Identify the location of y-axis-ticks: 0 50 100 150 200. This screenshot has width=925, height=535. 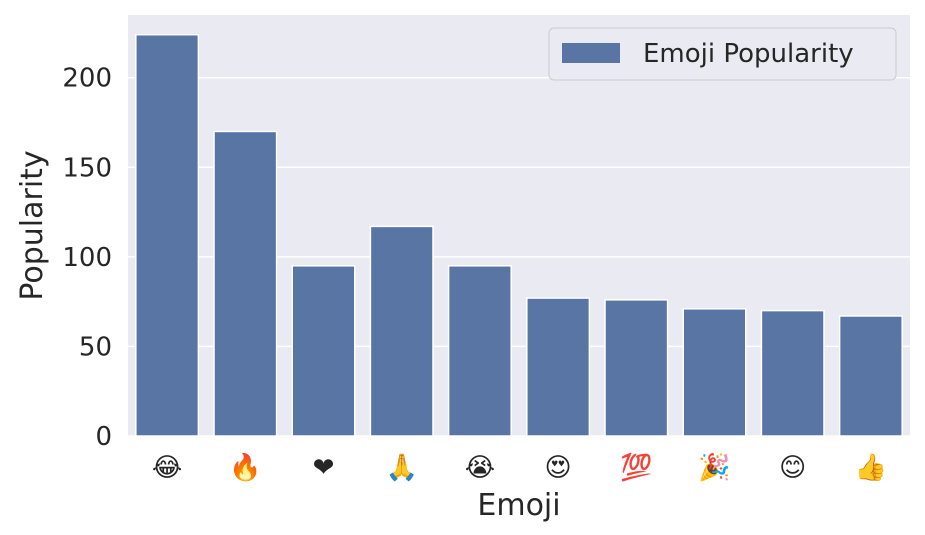
(87, 258).